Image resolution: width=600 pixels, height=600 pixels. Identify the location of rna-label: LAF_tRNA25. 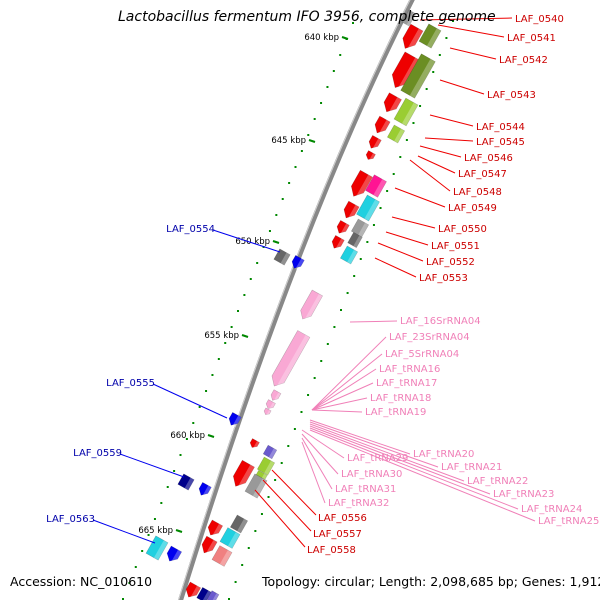
(568, 521).